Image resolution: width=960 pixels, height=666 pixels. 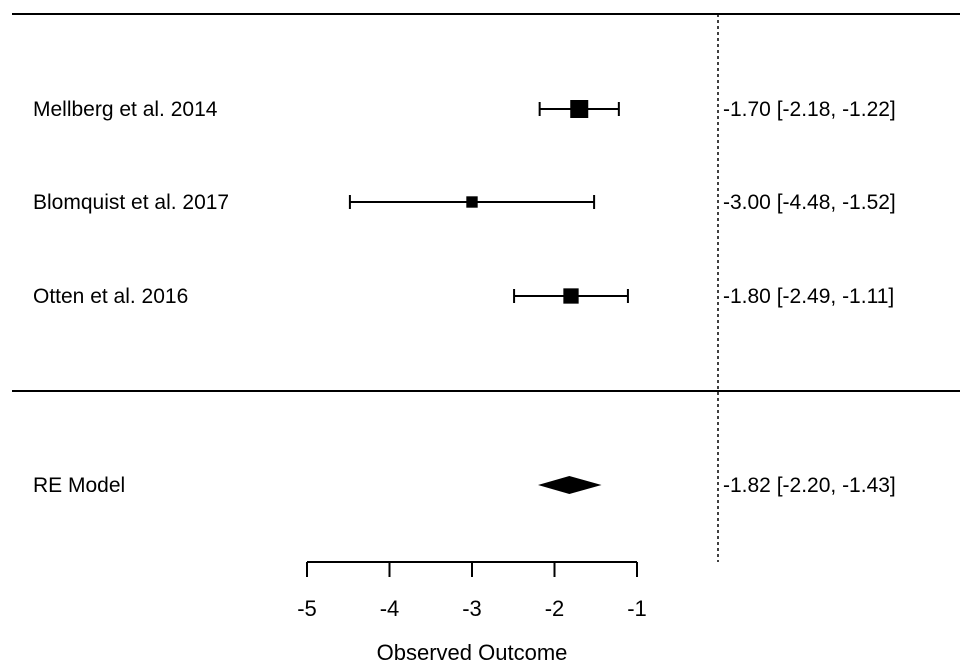 What do you see at coordinates (79, 485) in the screenshot?
I see `summary-label: RE Model` at bounding box center [79, 485].